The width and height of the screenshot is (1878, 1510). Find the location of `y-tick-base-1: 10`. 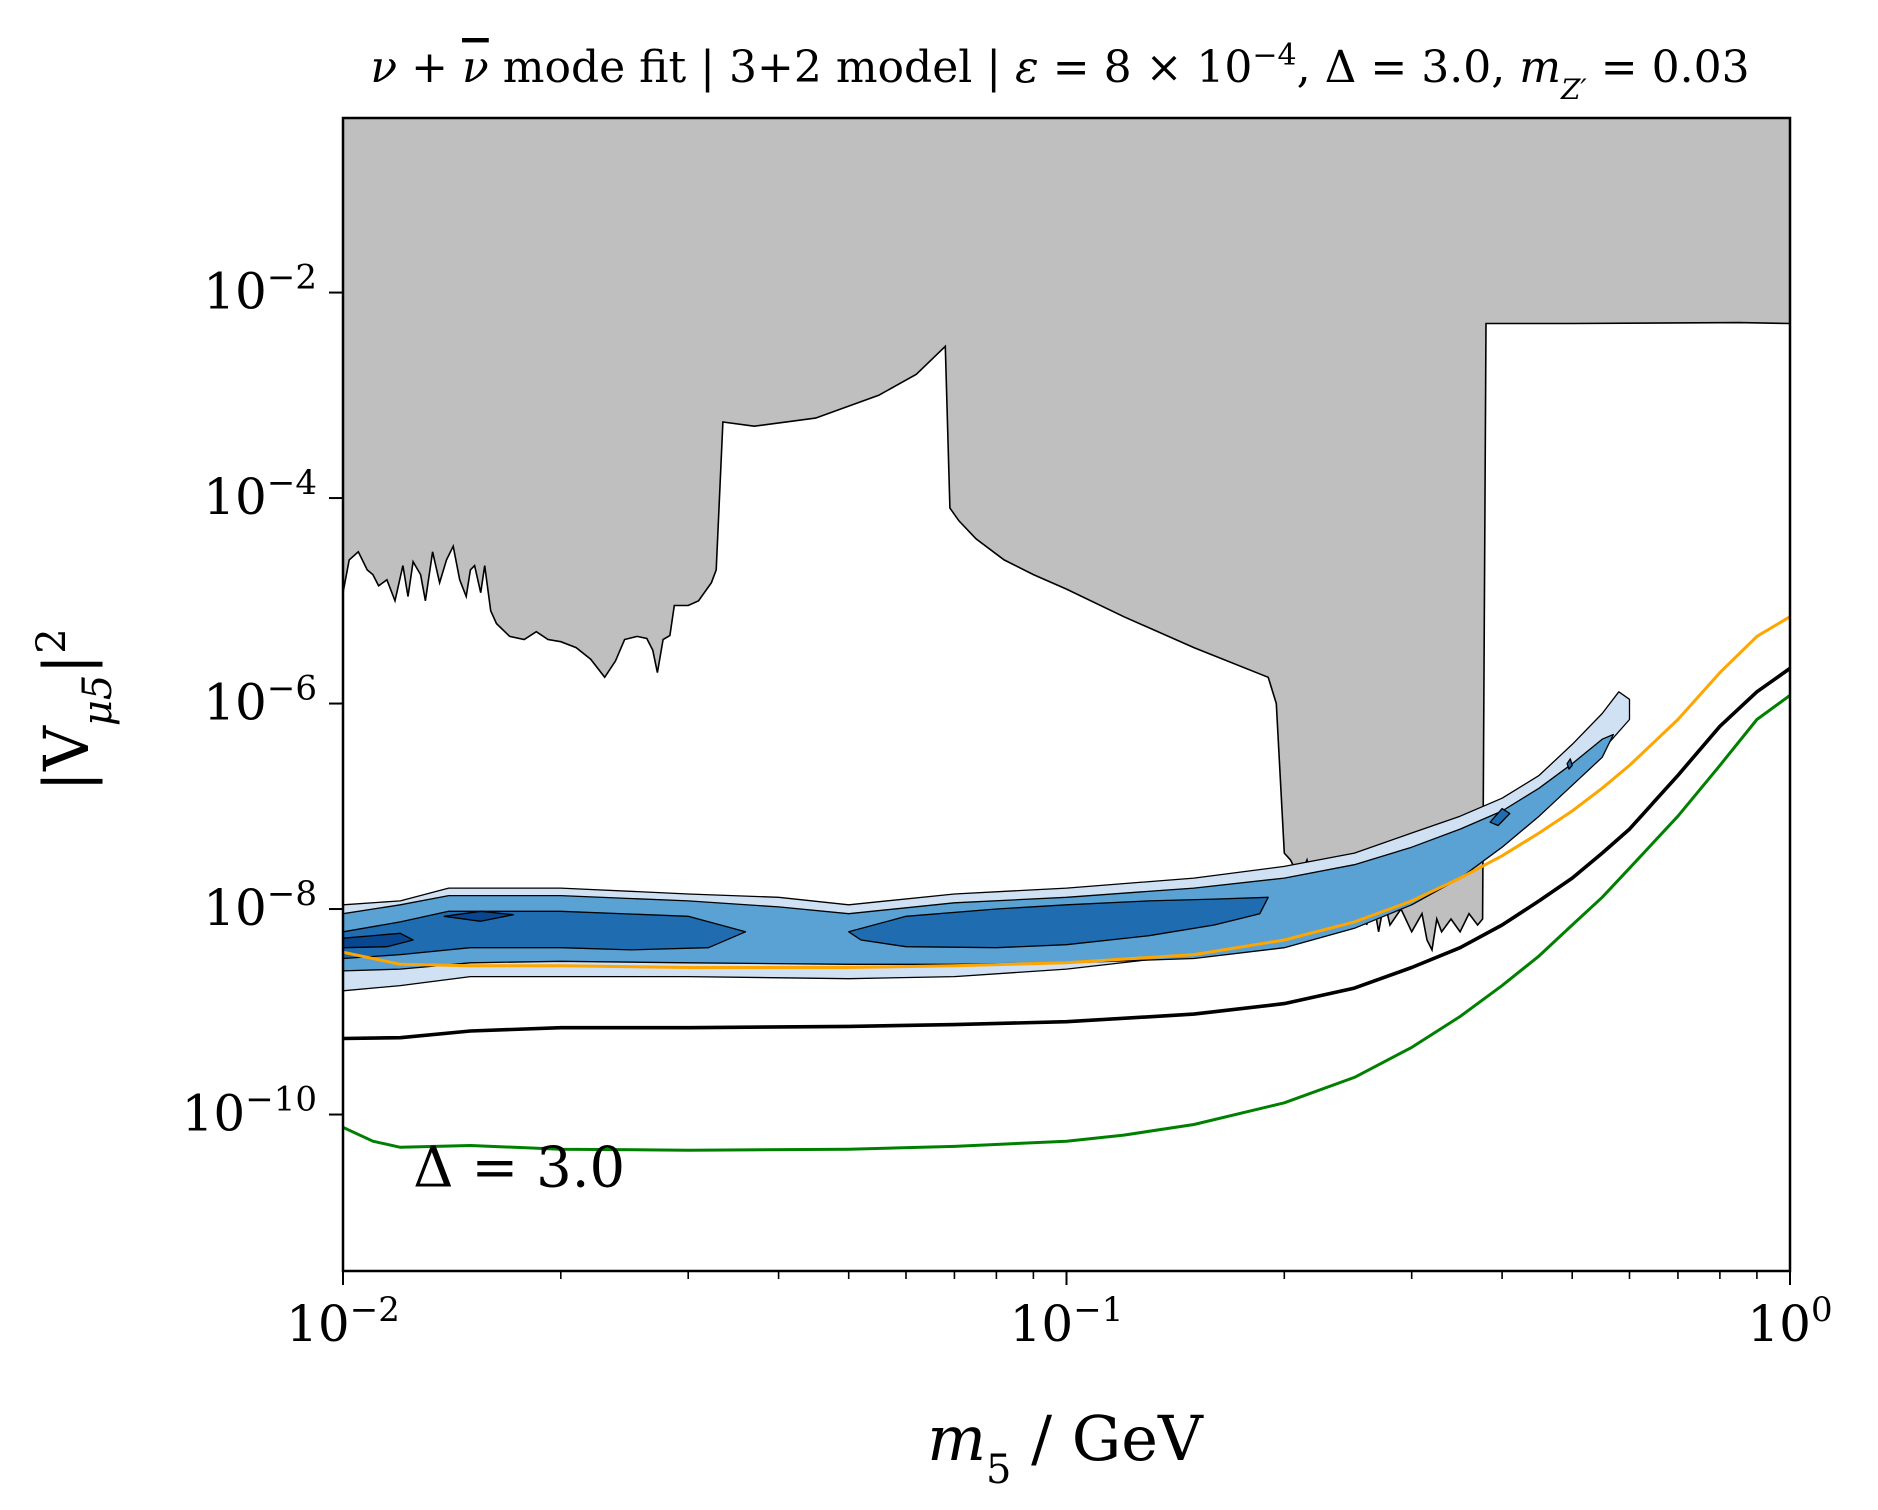

y-tick-base-1: 10 is located at coordinates (235, 908).